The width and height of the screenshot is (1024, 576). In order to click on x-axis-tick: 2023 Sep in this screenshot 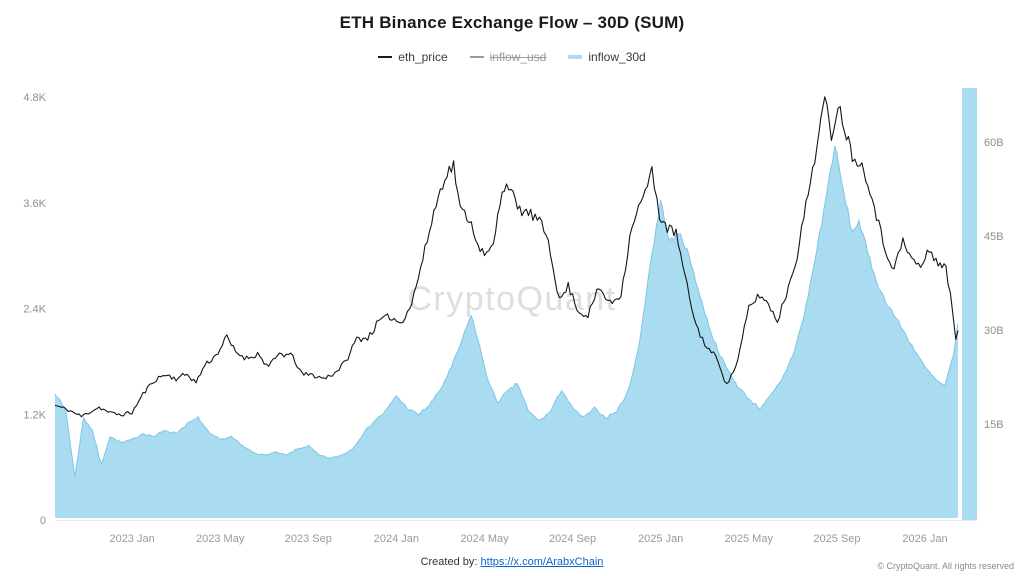, I will do `click(308, 539)`.